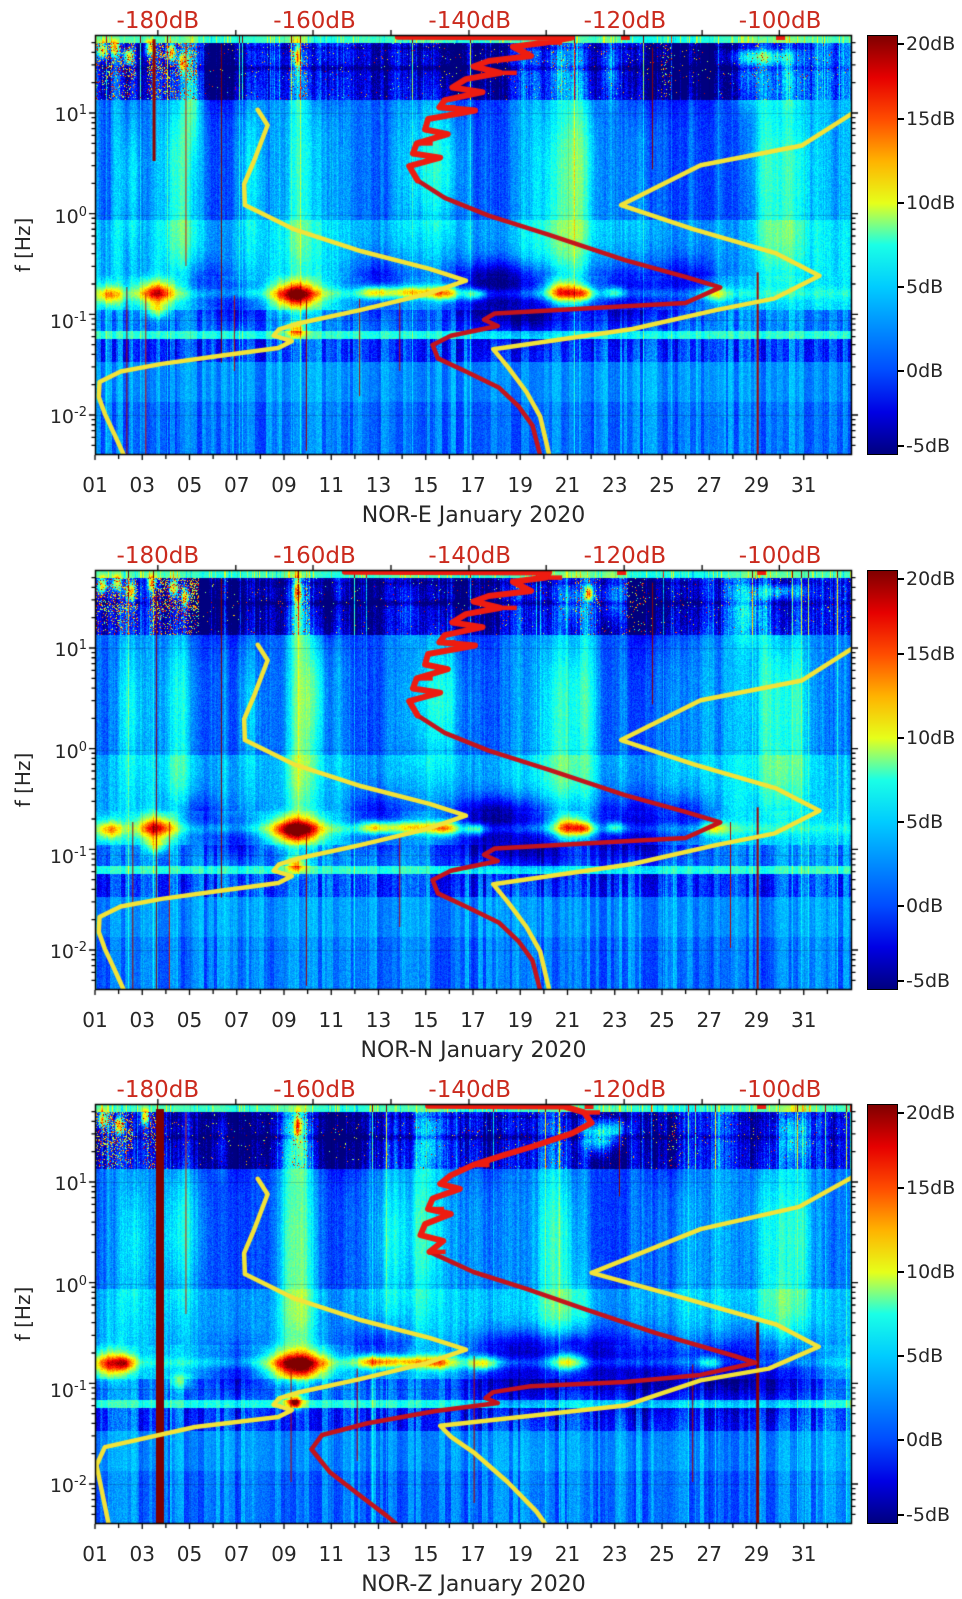 The height and width of the screenshot is (1599, 962). What do you see at coordinates (469, 556) in the screenshot?
I see `top-db-label: -140dB` at bounding box center [469, 556].